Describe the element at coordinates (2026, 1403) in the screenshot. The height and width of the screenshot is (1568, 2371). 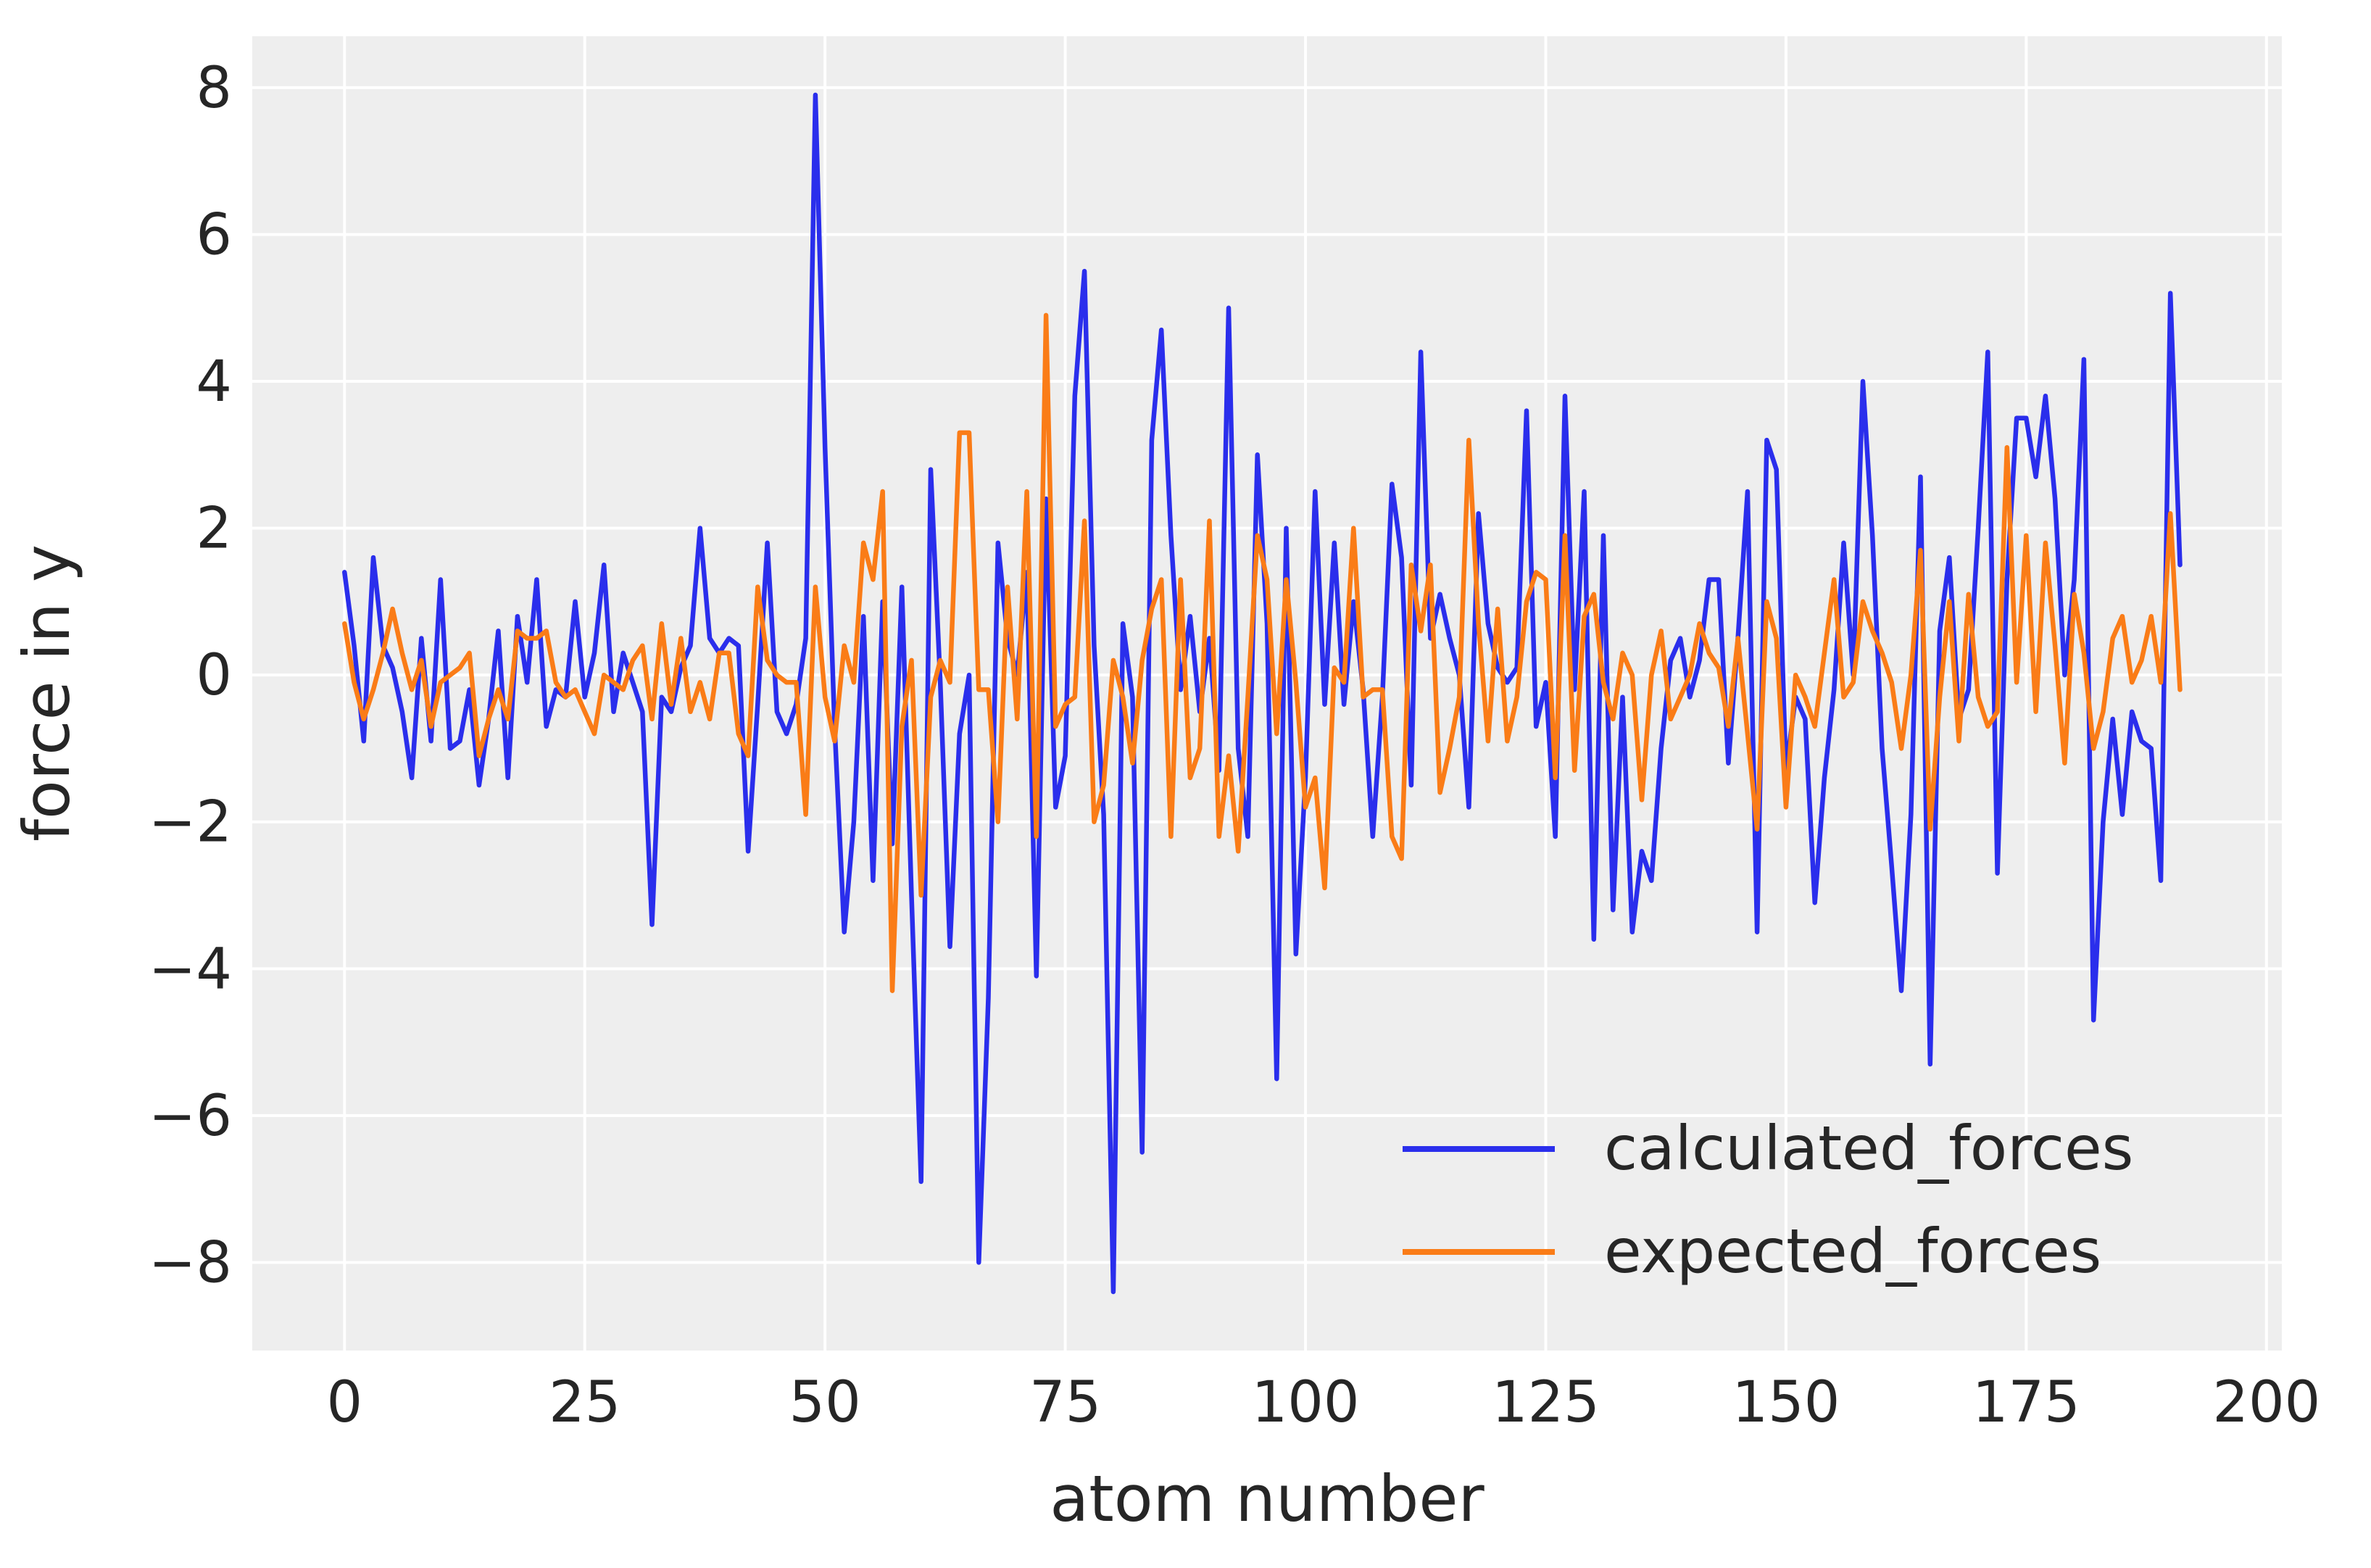
I see `x-tick-label-175: 175` at that location.